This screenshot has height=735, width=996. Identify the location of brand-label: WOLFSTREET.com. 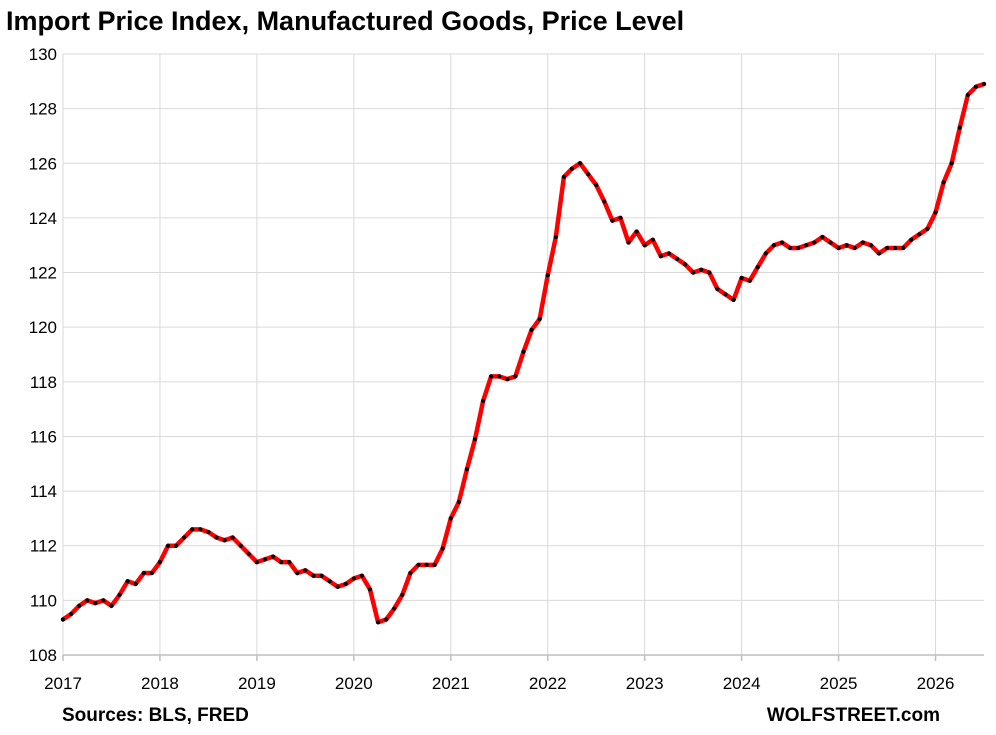
(853, 715).